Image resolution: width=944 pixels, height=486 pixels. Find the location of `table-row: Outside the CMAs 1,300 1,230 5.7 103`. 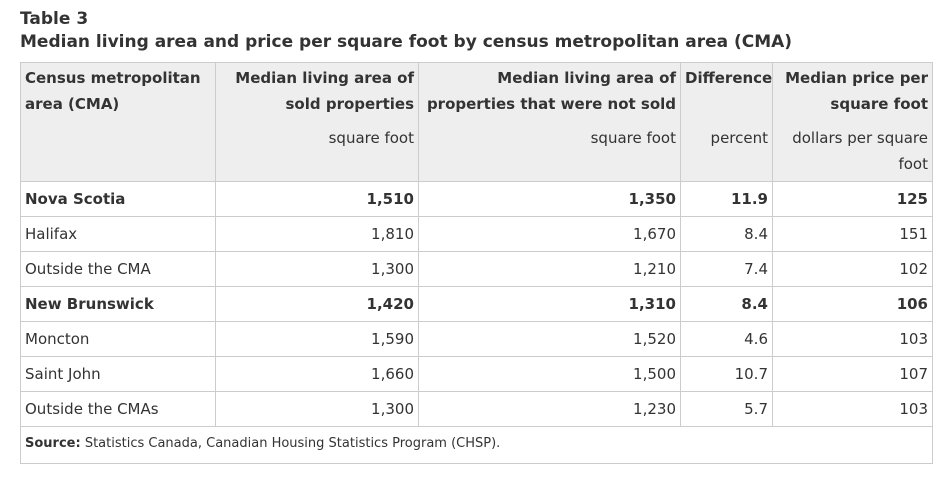

table-row: Outside the CMAs 1,300 1,230 5.7 103 is located at coordinates (476, 409).